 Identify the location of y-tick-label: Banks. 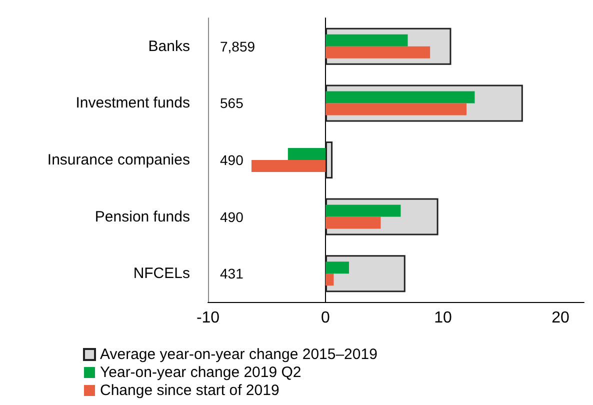
(169, 46).